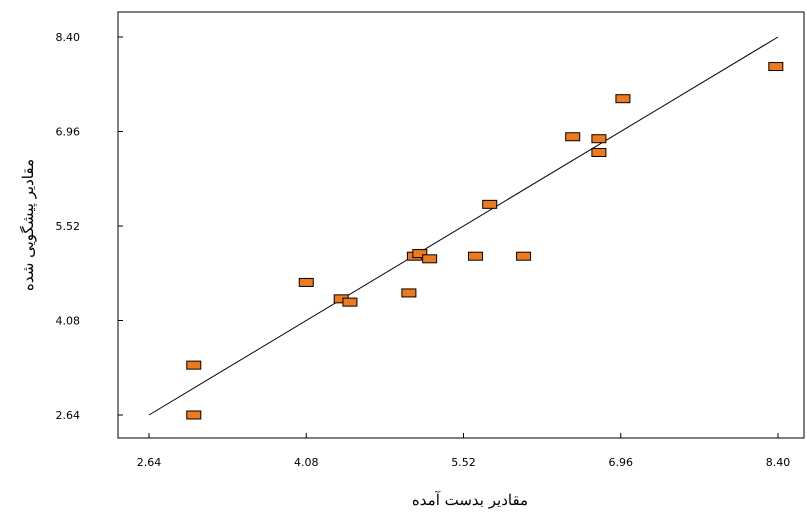  What do you see at coordinates (28, 225) in the screenshot?
I see `y-axis-title: مقادیر پیشگویی شده` at bounding box center [28, 225].